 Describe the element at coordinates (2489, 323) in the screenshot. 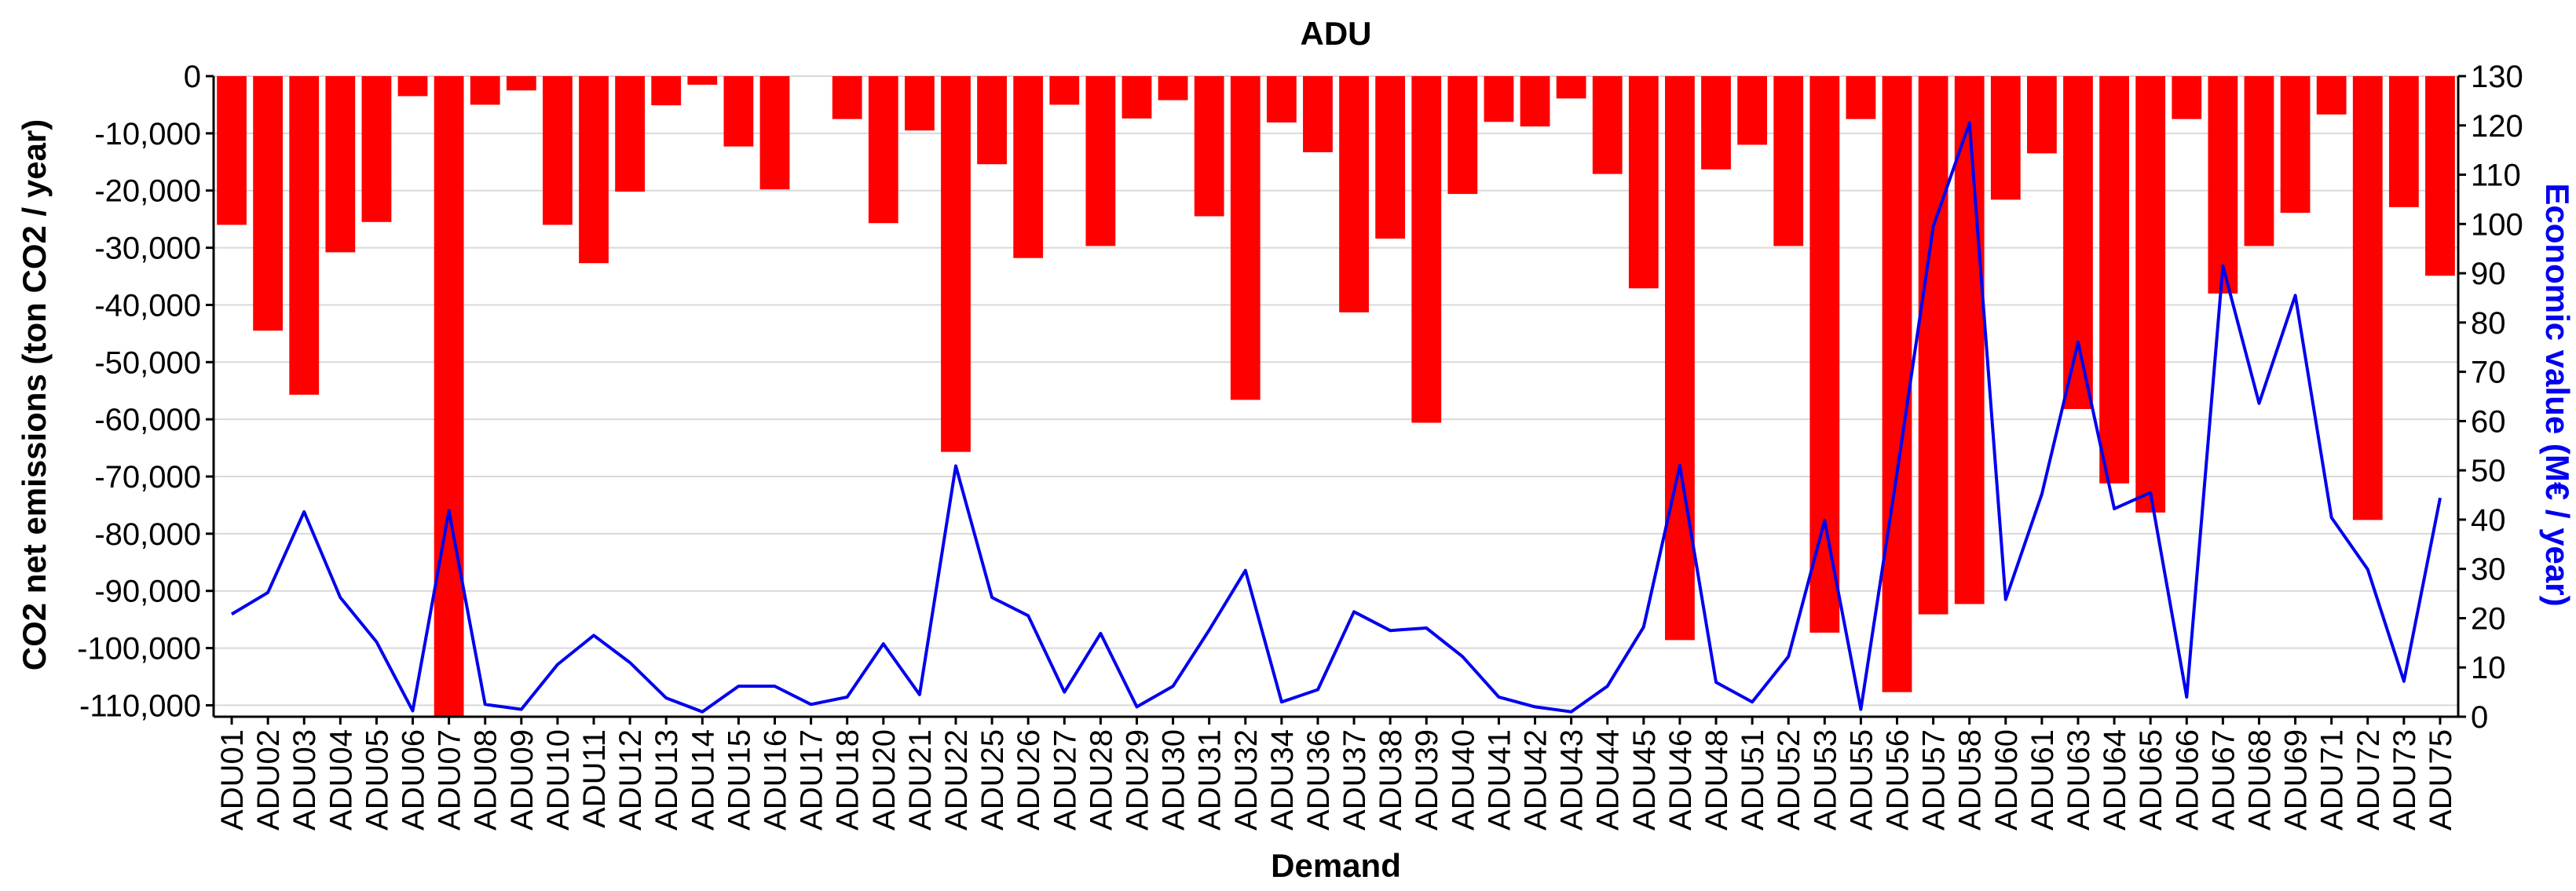

I see `y2-tick-label: 80` at that location.